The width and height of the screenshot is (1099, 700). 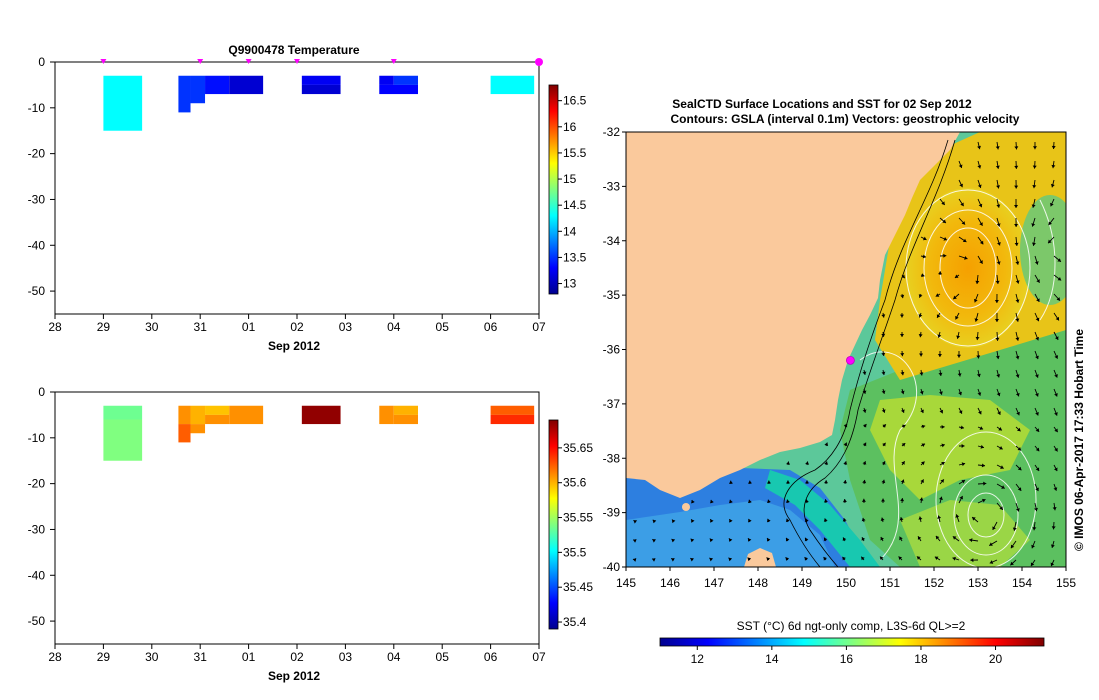 What do you see at coordinates (443, 327) in the screenshot?
I see `temperature-x-tick-label: 05` at bounding box center [443, 327].